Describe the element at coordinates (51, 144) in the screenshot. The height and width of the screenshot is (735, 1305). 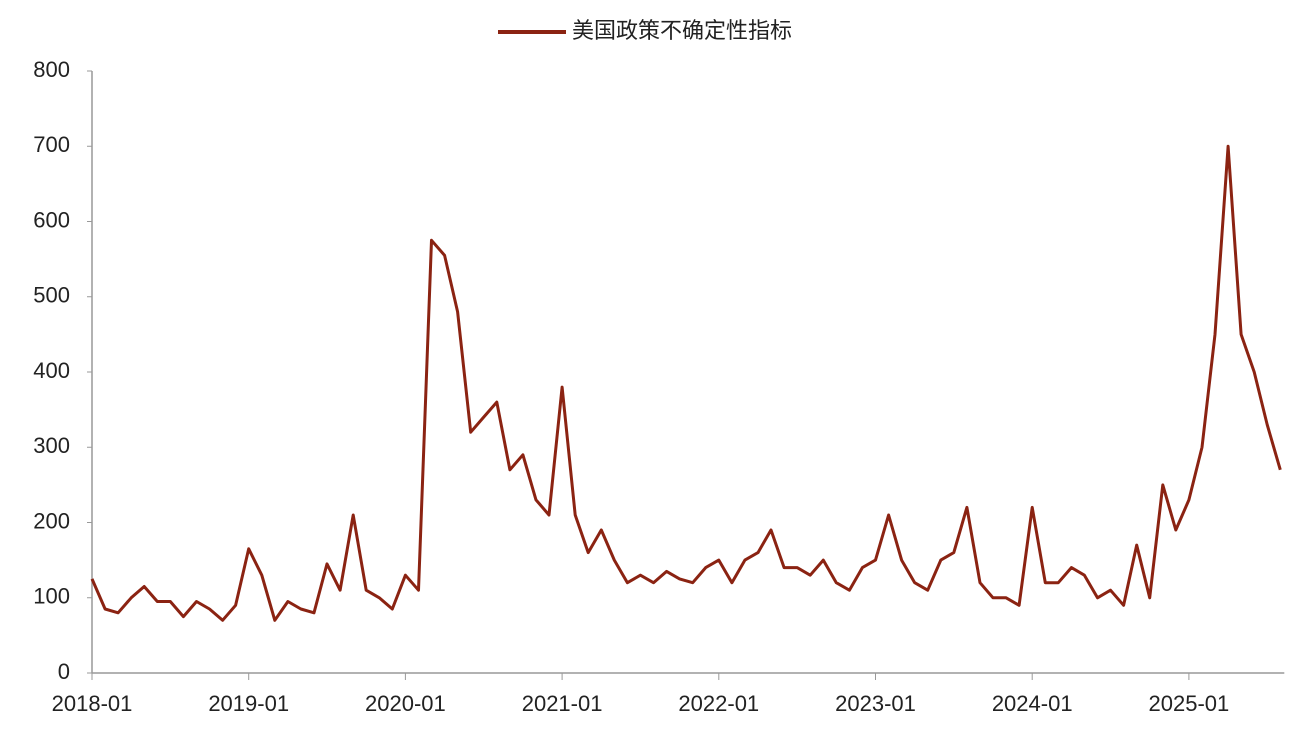
I see `y-tick-label: 700` at that location.